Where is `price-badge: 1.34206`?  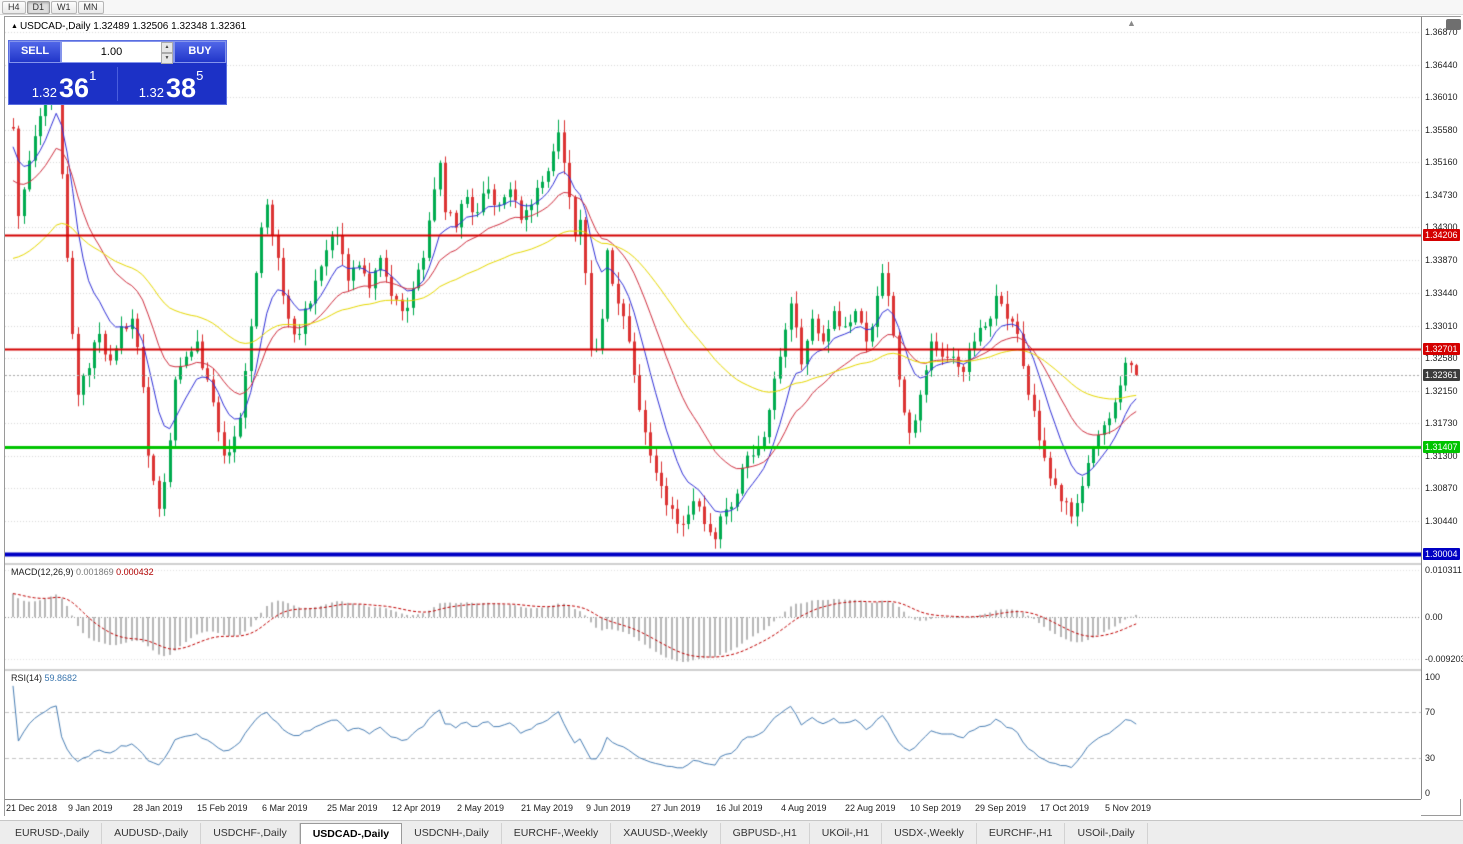 price-badge: 1.34206 is located at coordinates (1441, 235).